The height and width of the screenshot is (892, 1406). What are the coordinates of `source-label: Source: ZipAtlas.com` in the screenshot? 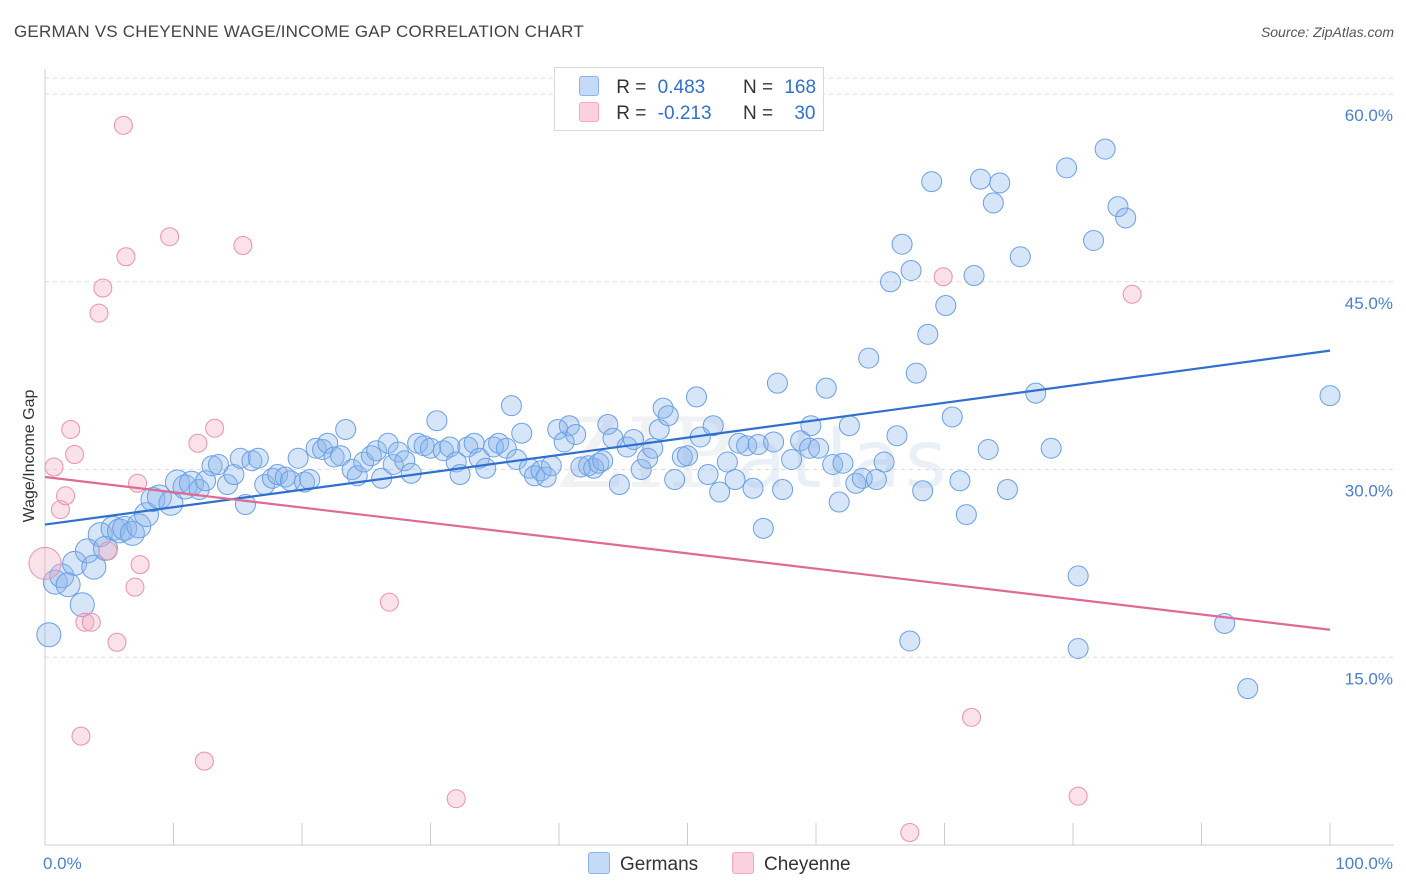 It's located at (1327, 32).